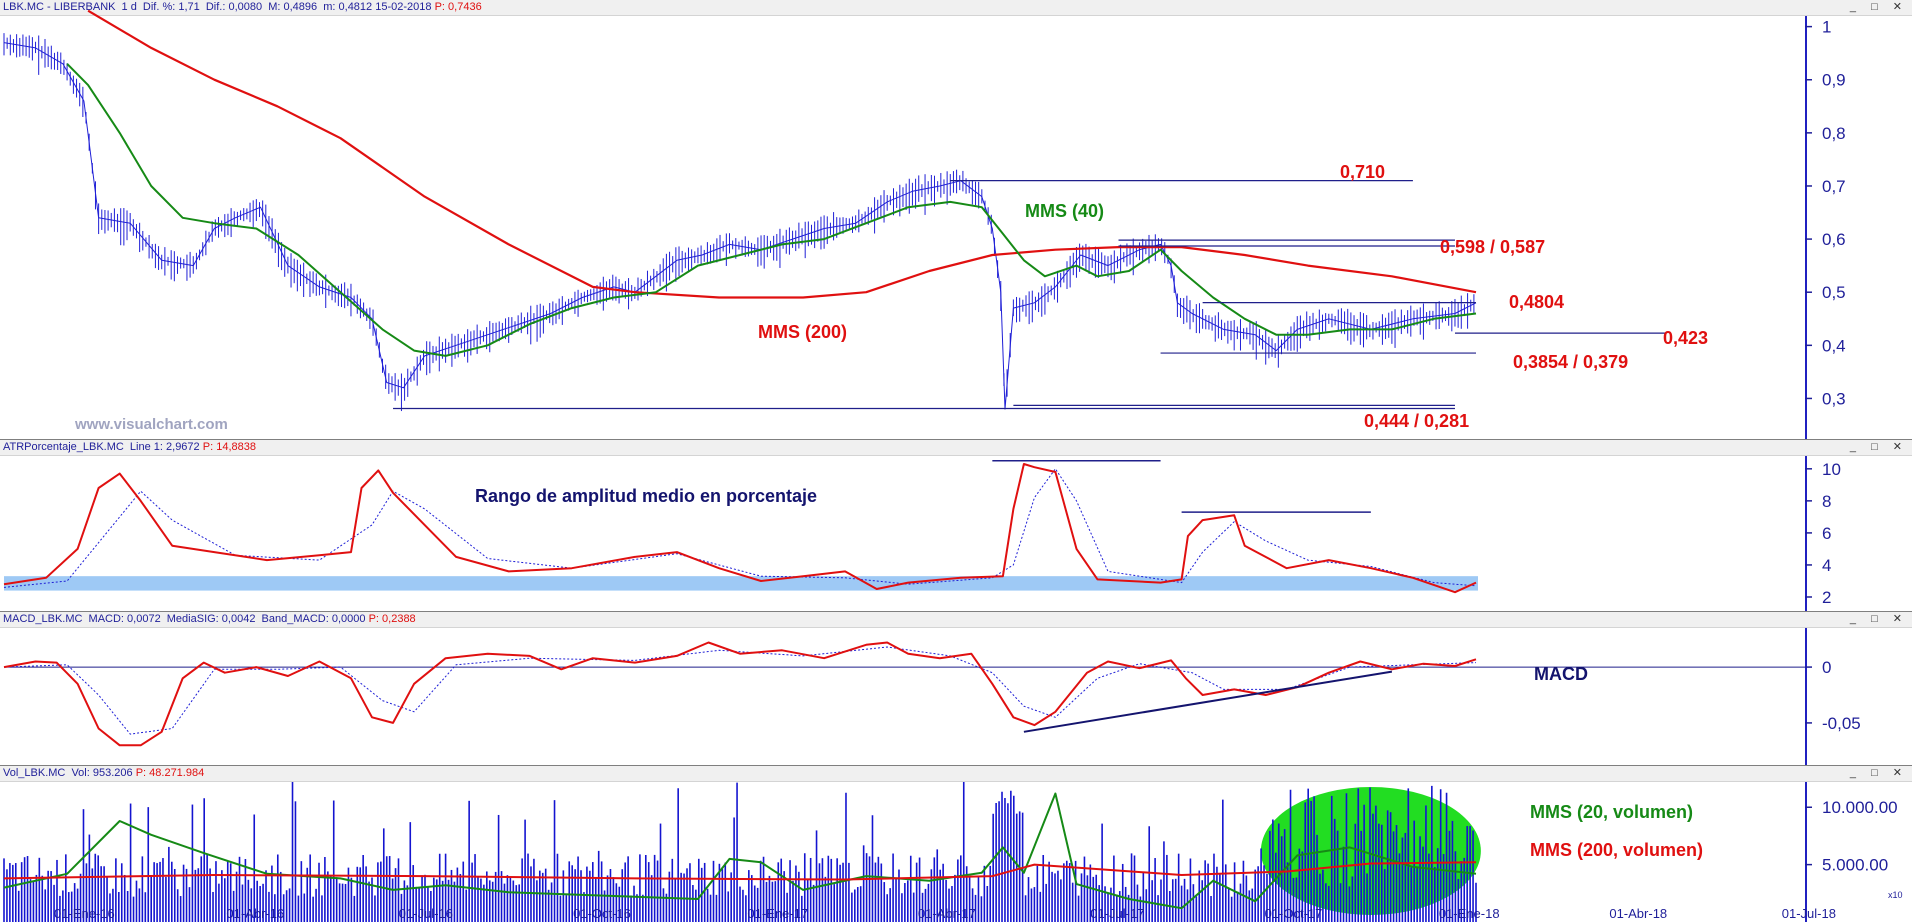 The width and height of the screenshot is (1912, 922). Describe the element at coordinates (1571, 362) in the screenshot. I see `level-label-03854: 0,3854 / 0,379` at that location.